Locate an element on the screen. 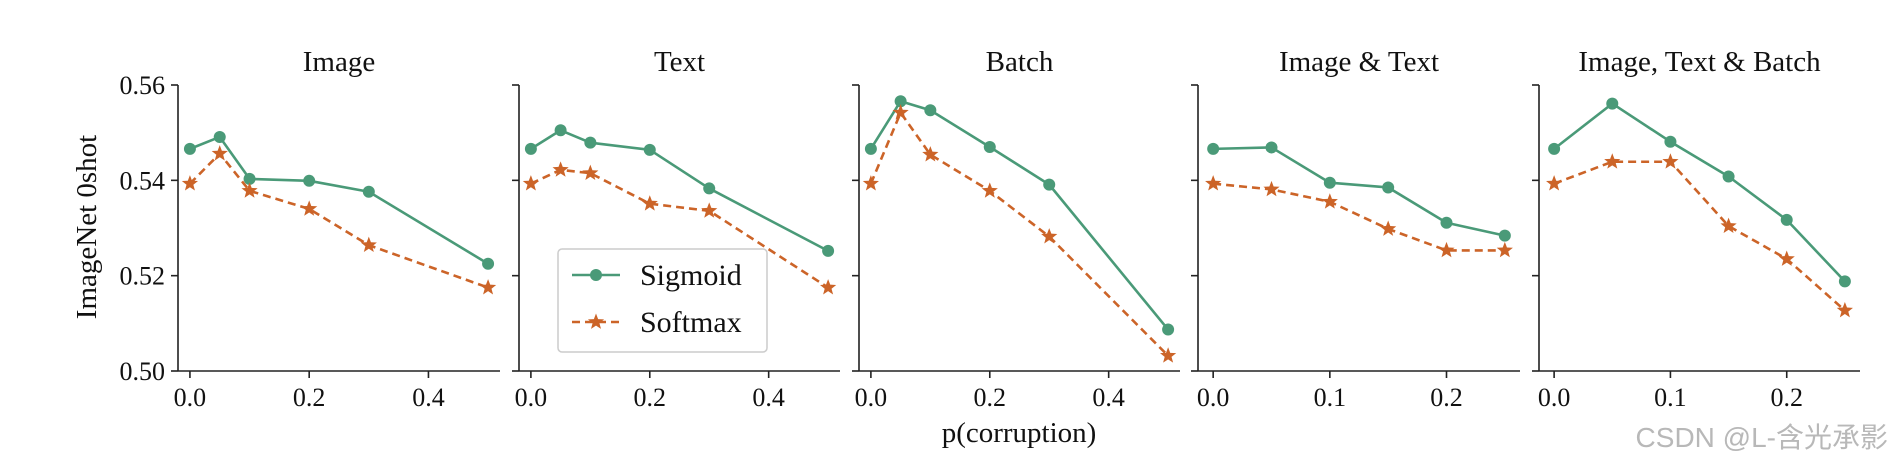 The image size is (1900, 468). legend-softmax-label: Softmax is located at coordinates (691, 322).